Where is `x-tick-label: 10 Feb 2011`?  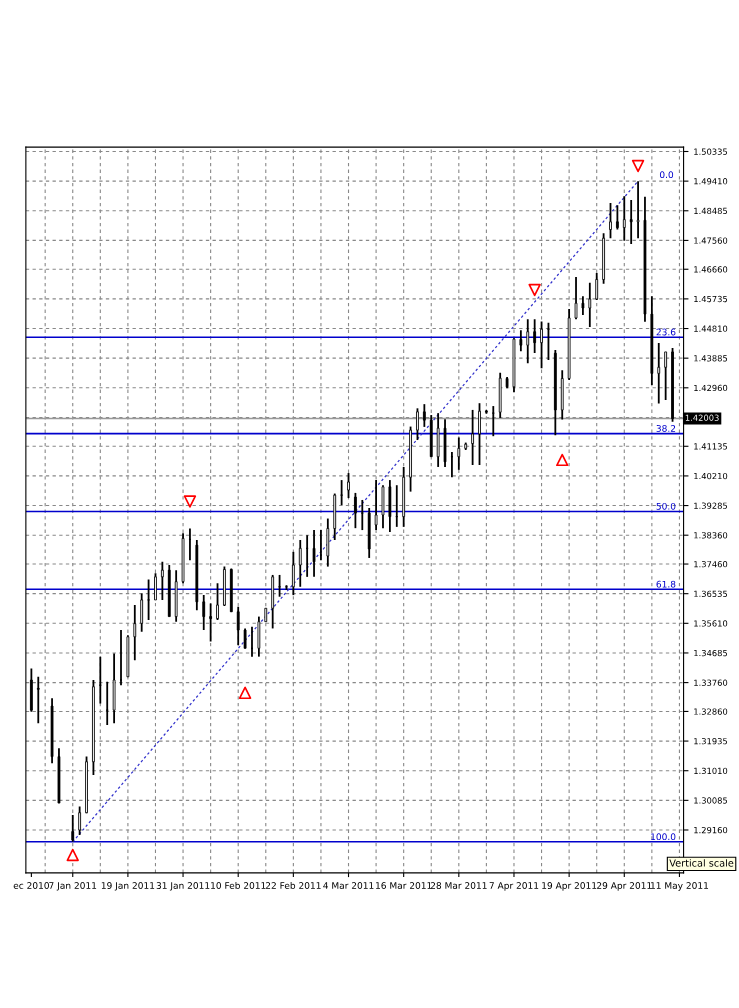 x-tick-label: 10 Feb 2011 is located at coordinates (238, 885).